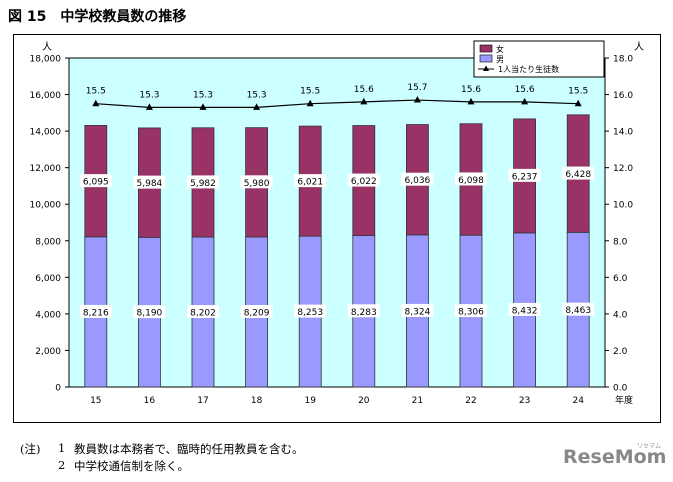 This screenshot has width=673, height=482. What do you see at coordinates (471, 313) in the screenshot?
I see `data-label-male: 8,306` at bounding box center [471, 313].